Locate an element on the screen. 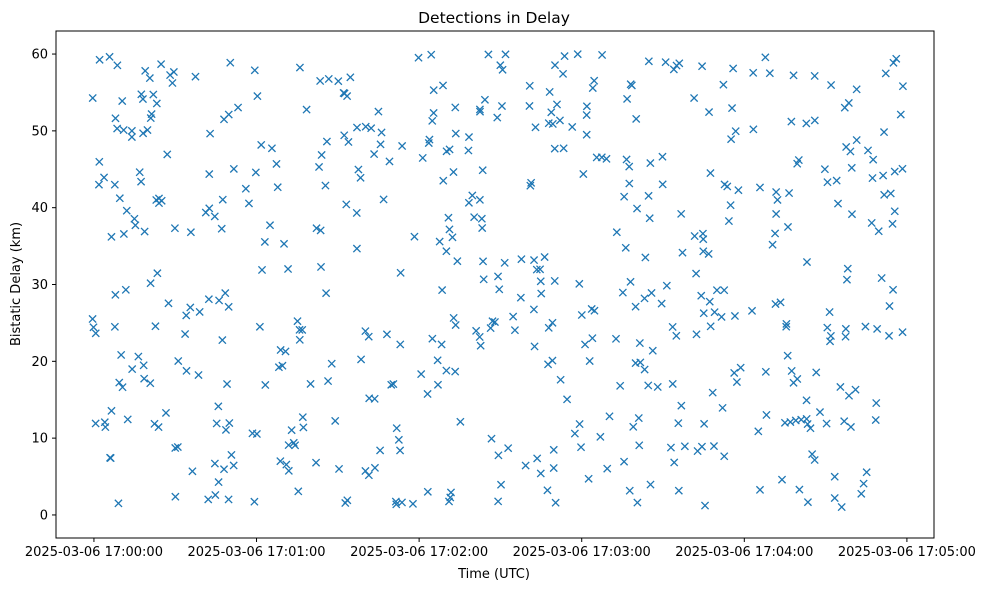 The width and height of the screenshot is (986, 590). x-tick-label: 2025-03-06 17:03:00 is located at coordinates (582, 552).